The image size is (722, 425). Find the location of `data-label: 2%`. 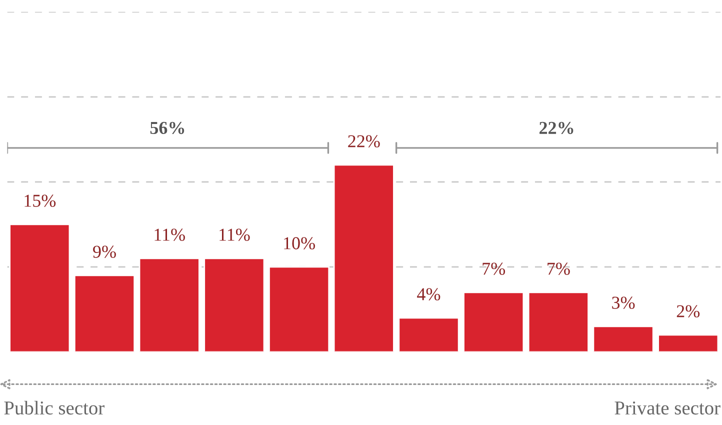

data-label: 2% is located at coordinates (688, 311).